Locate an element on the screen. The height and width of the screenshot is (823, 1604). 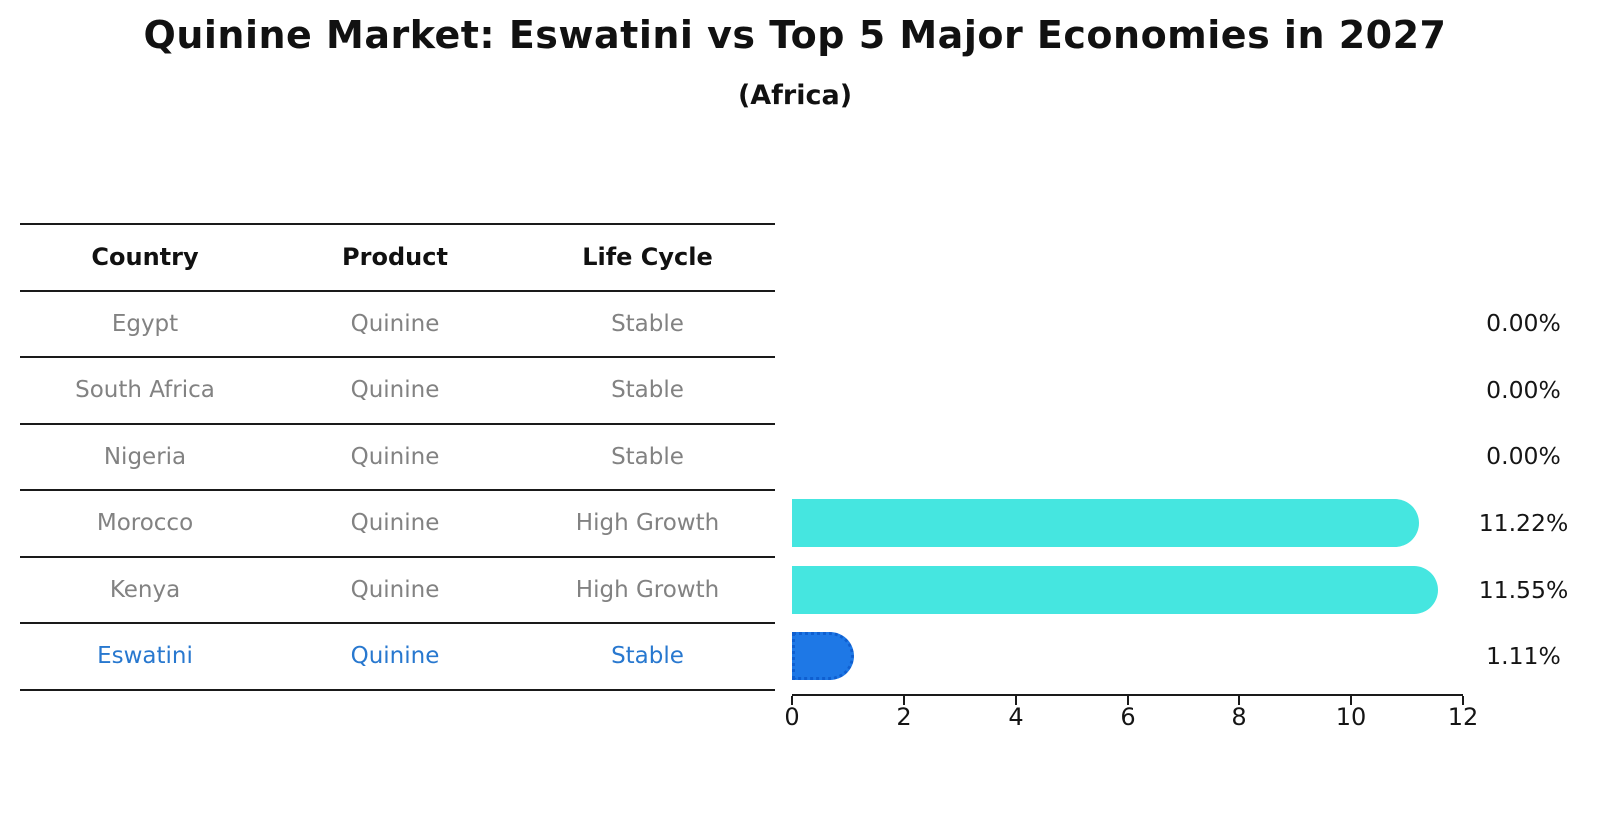
table-row-morocco: Morocco Quinine High Growth is located at coordinates (397, 522).